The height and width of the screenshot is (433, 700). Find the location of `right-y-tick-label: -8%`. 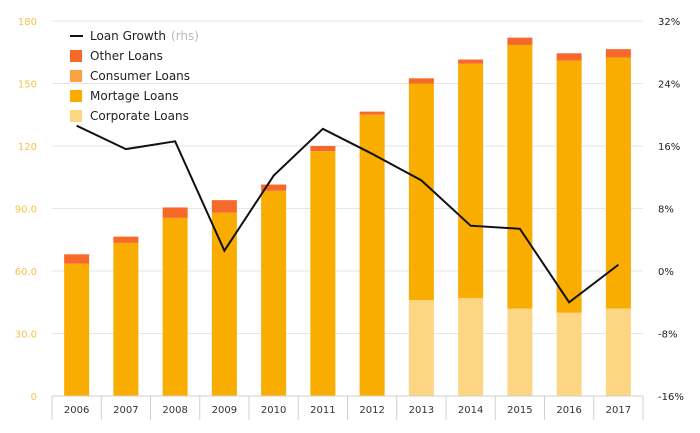

right-y-tick-label: -8% is located at coordinates (667, 335).